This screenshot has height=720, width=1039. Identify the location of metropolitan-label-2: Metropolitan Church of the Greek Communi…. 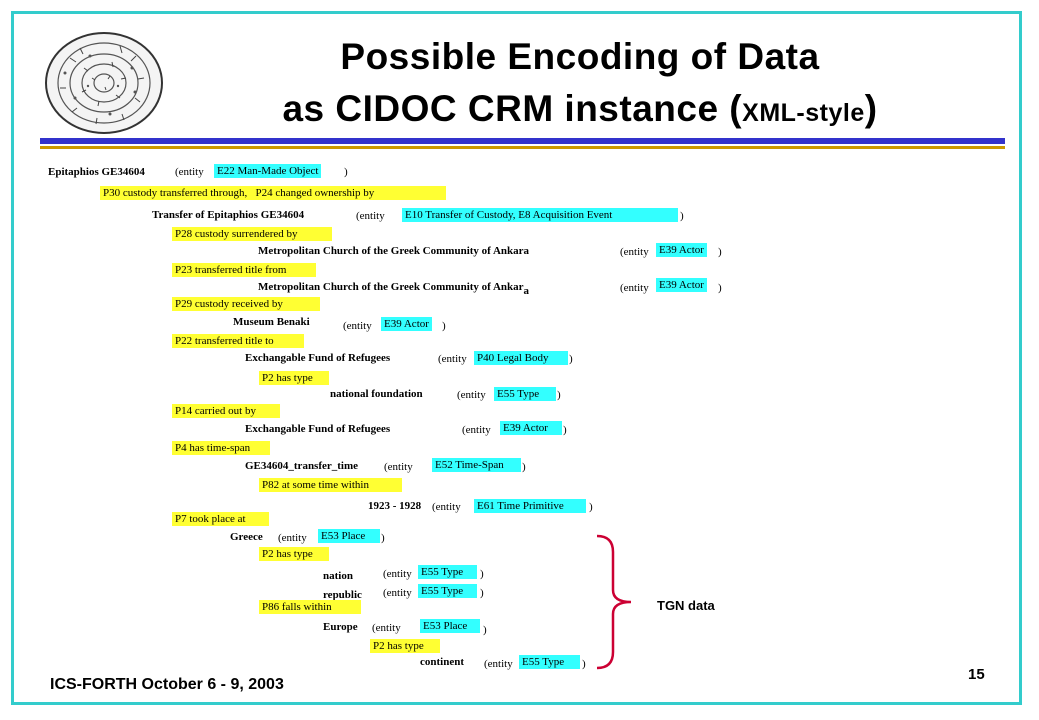
(394, 289).